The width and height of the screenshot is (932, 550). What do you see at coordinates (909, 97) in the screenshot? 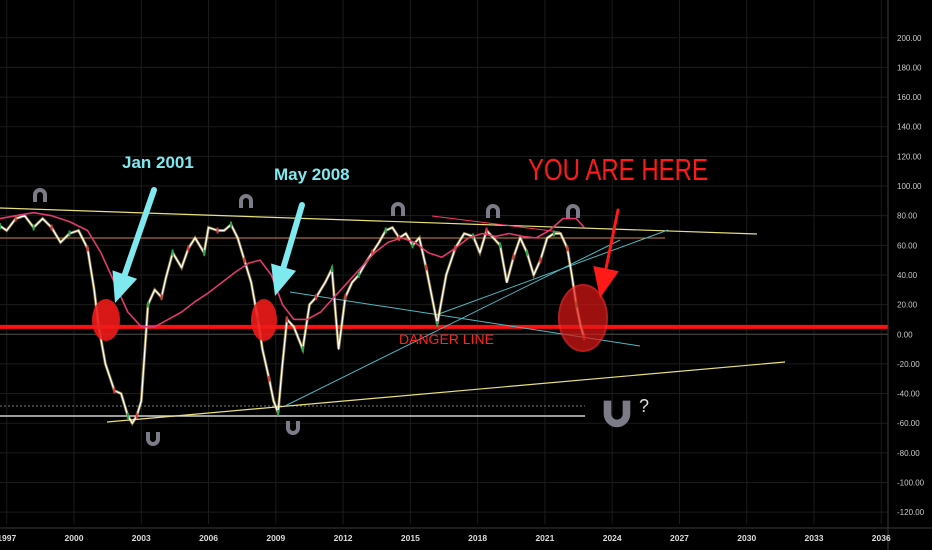
I see `y-tick-label: 160.00` at bounding box center [909, 97].